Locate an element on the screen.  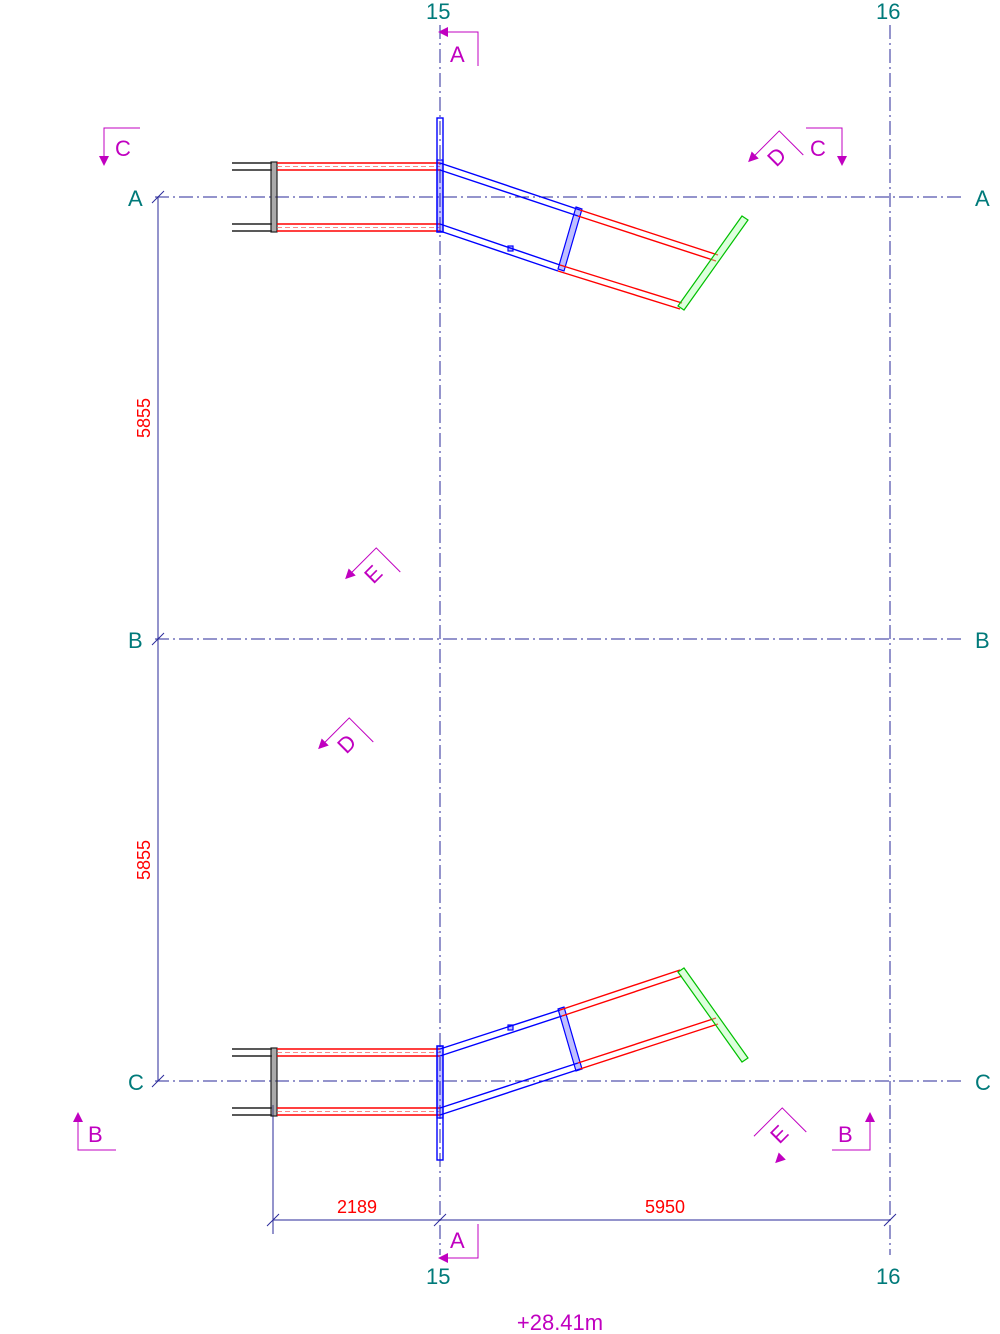
section-marker-e-bottom: E is located at coordinates (780, 1135).